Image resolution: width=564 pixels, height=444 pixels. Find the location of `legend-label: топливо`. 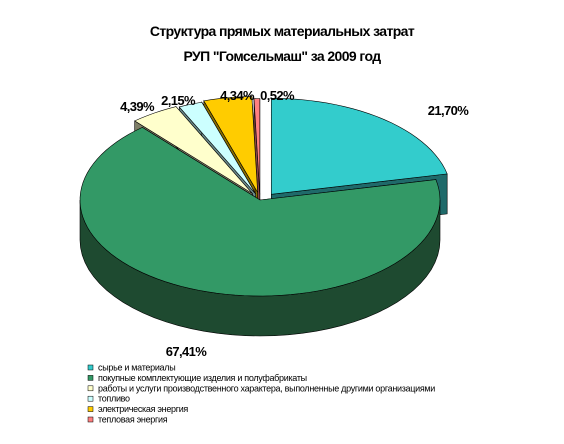

legend-label: топливо is located at coordinates (114, 399).